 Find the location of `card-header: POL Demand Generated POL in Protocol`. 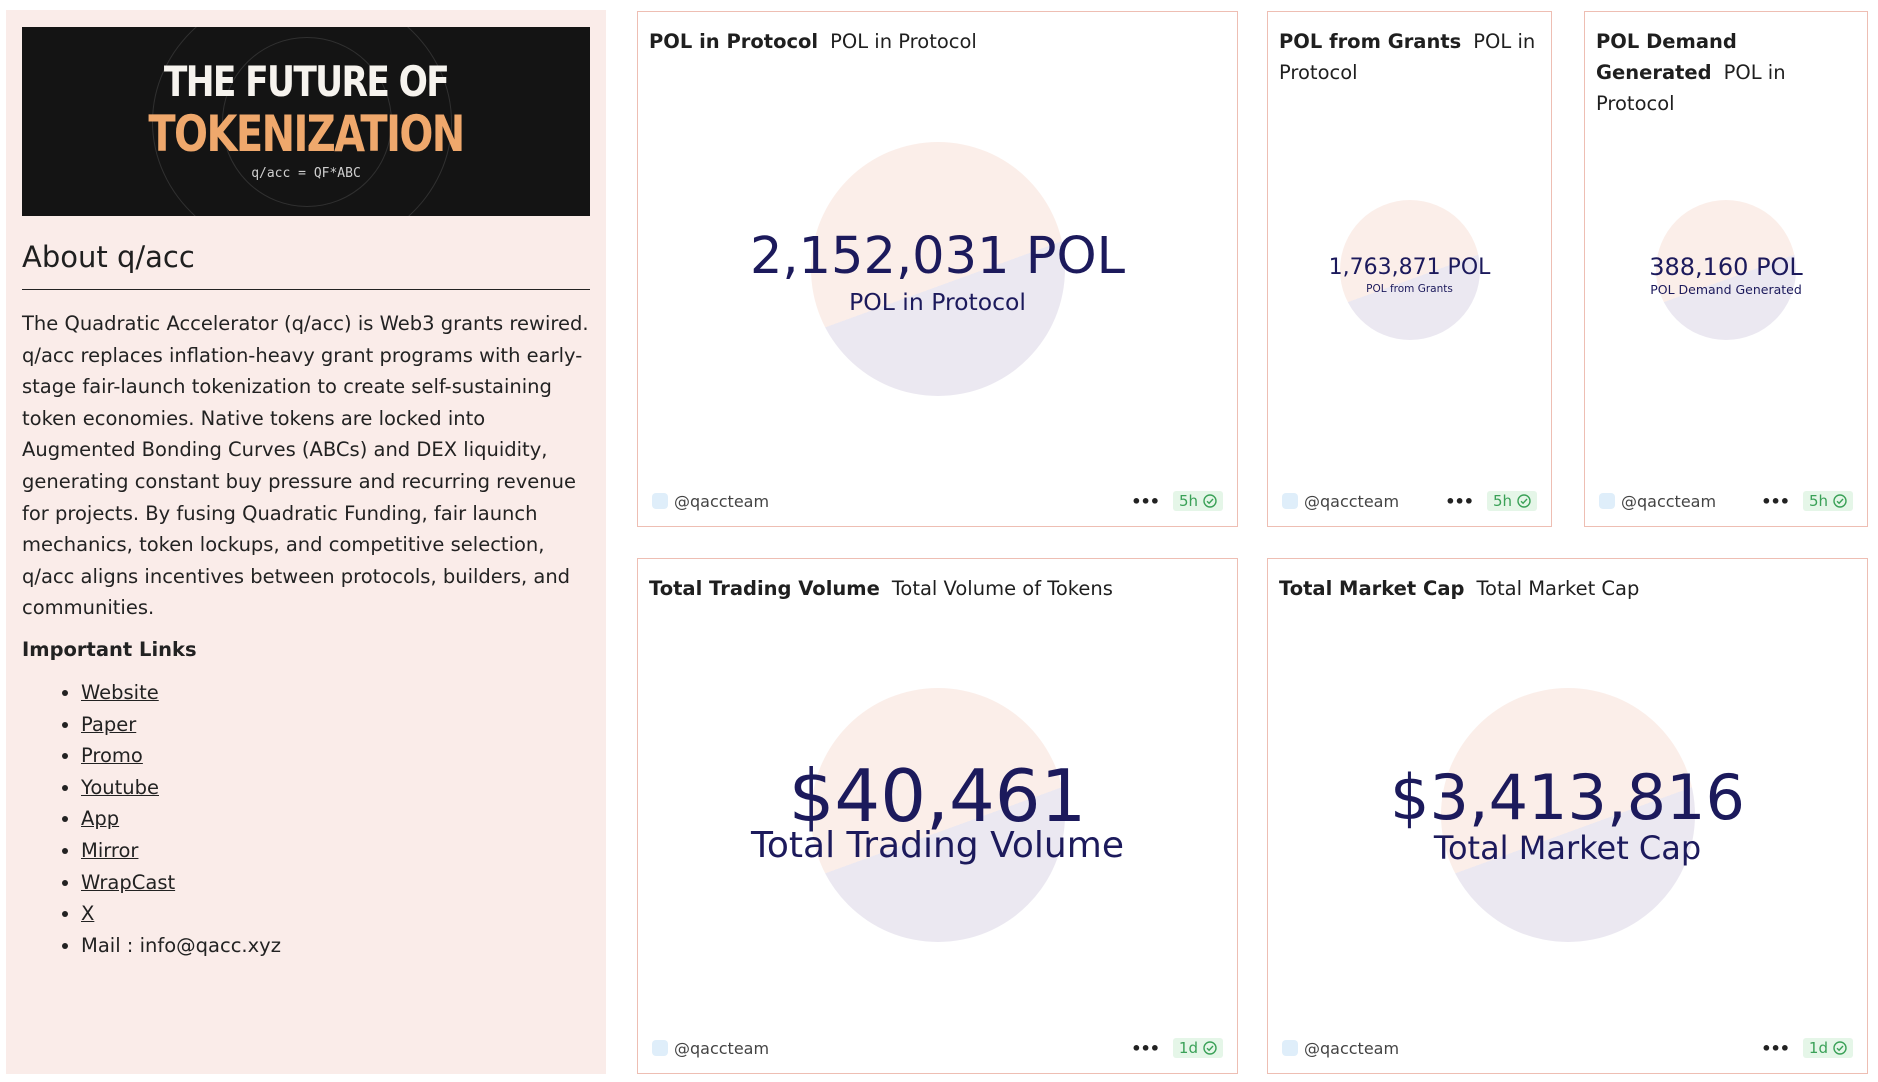

card-header: POL Demand Generated POL in Protocol is located at coordinates (1726, 72).